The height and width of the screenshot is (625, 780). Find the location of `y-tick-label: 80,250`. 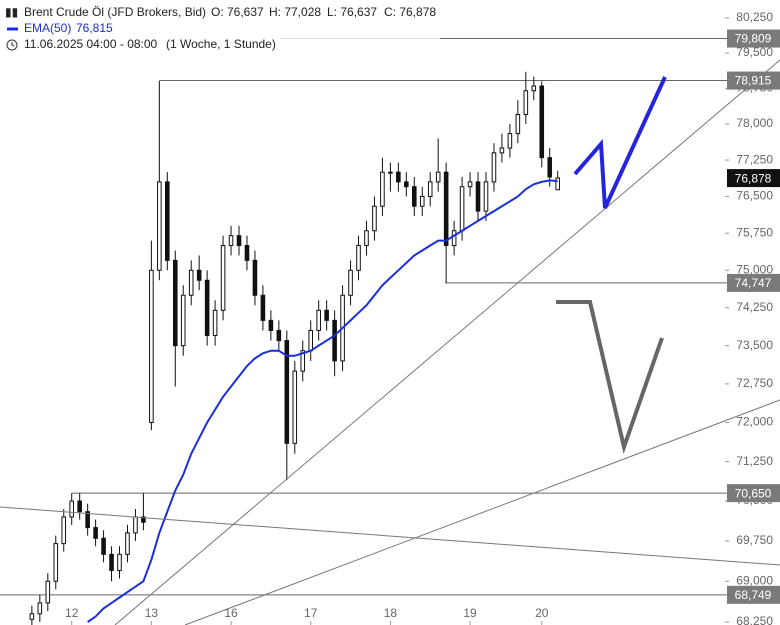

y-tick-label: 80,250 is located at coordinates (754, 17).